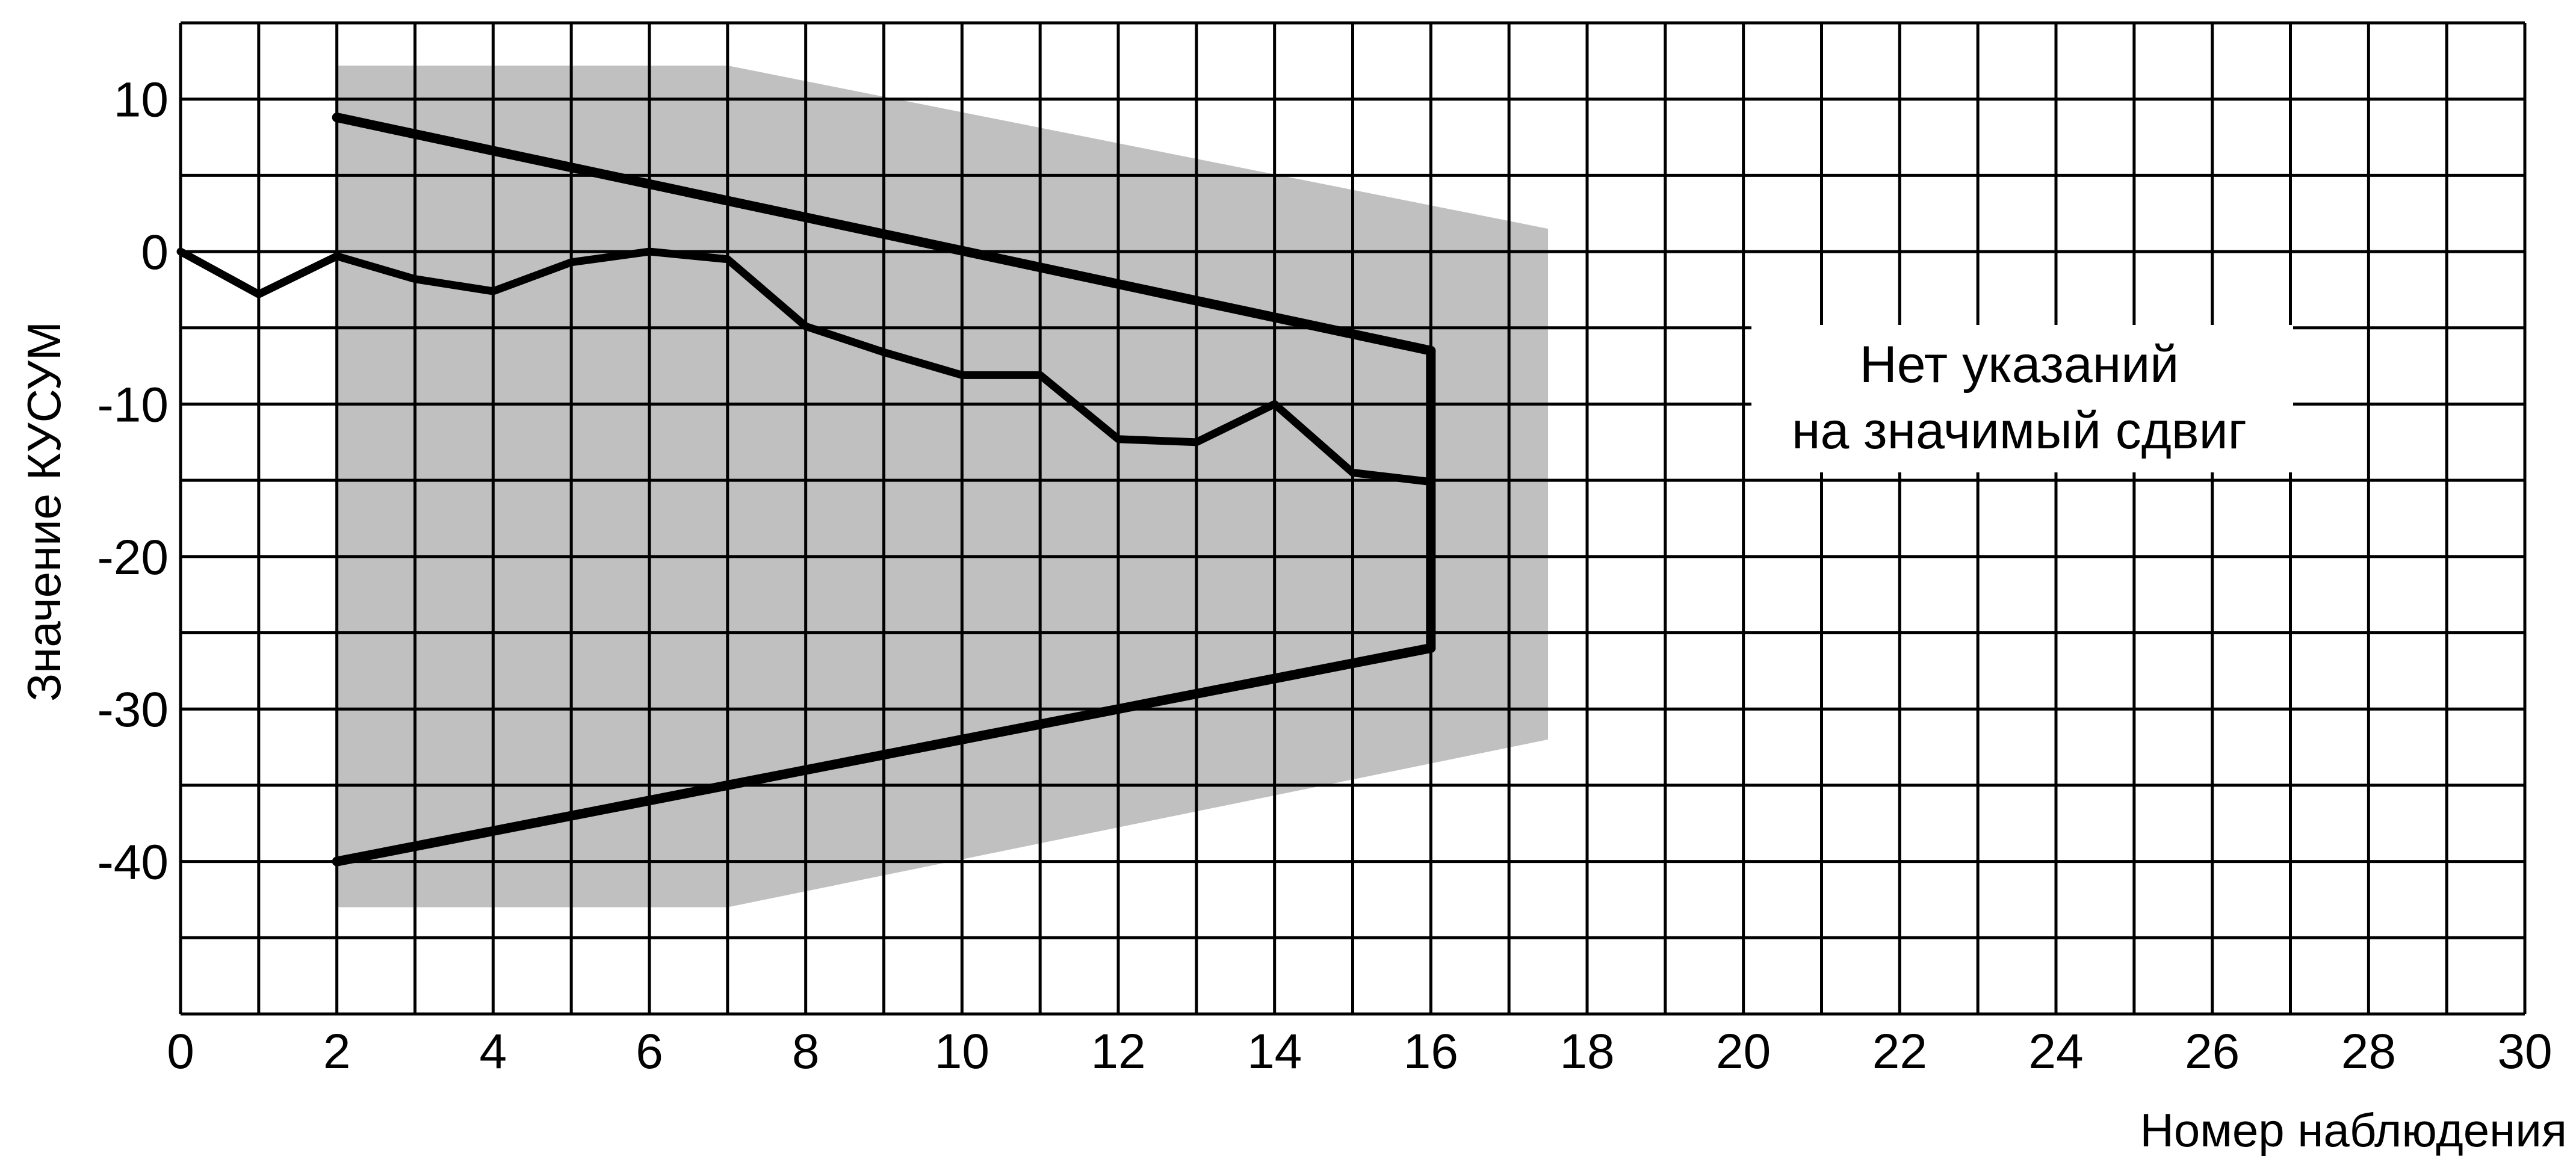 This screenshot has height=1156, width=2576. What do you see at coordinates (2353, 1130) in the screenshot?
I see `x-axis-label: Номер наблюдения` at bounding box center [2353, 1130].